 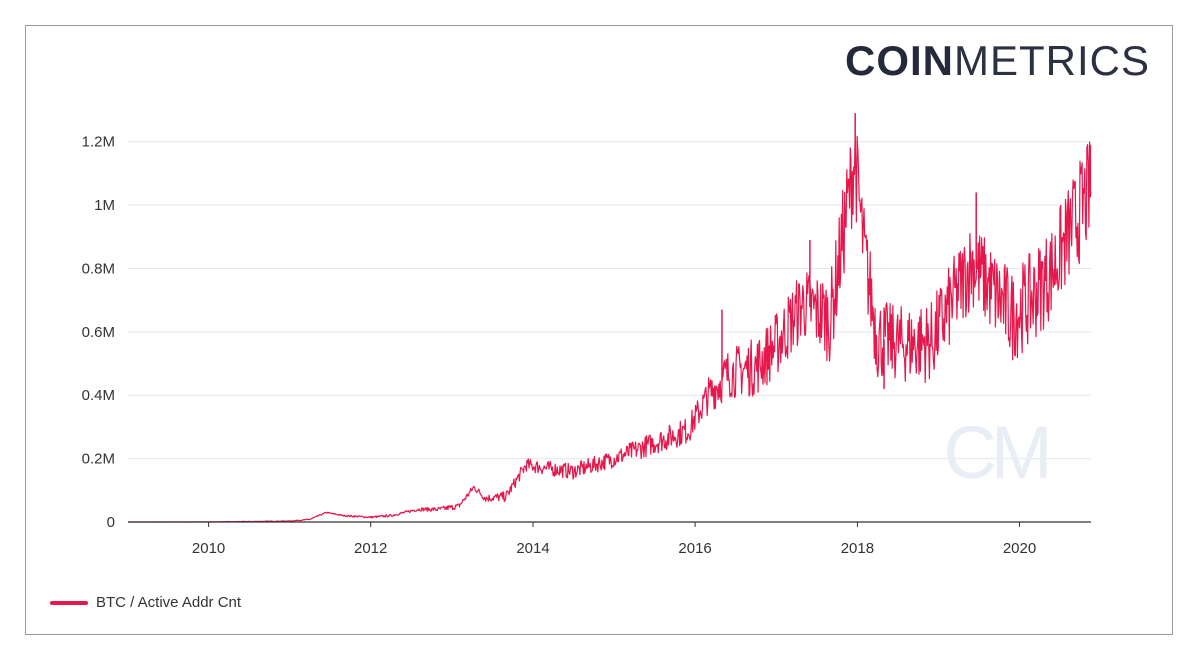 What do you see at coordinates (104, 205) in the screenshot?
I see `y-tick-label: 1M` at bounding box center [104, 205].